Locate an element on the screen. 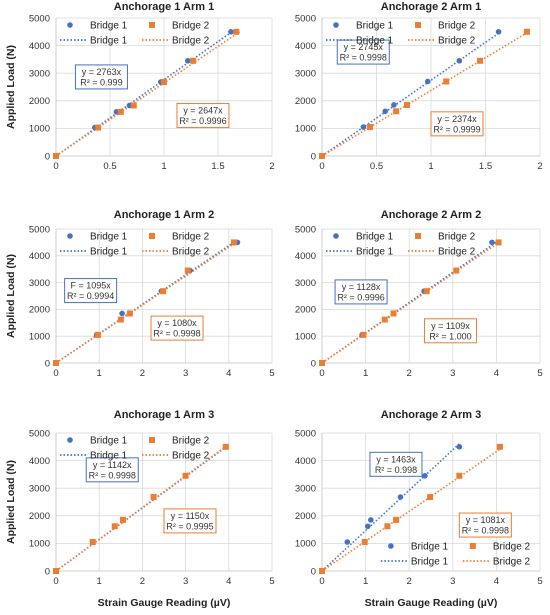 Image resolution: width=550 pixels, height=615 pixels. chart-title: Anchorage 1 Arm 3 is located at coordinates (164, 415).